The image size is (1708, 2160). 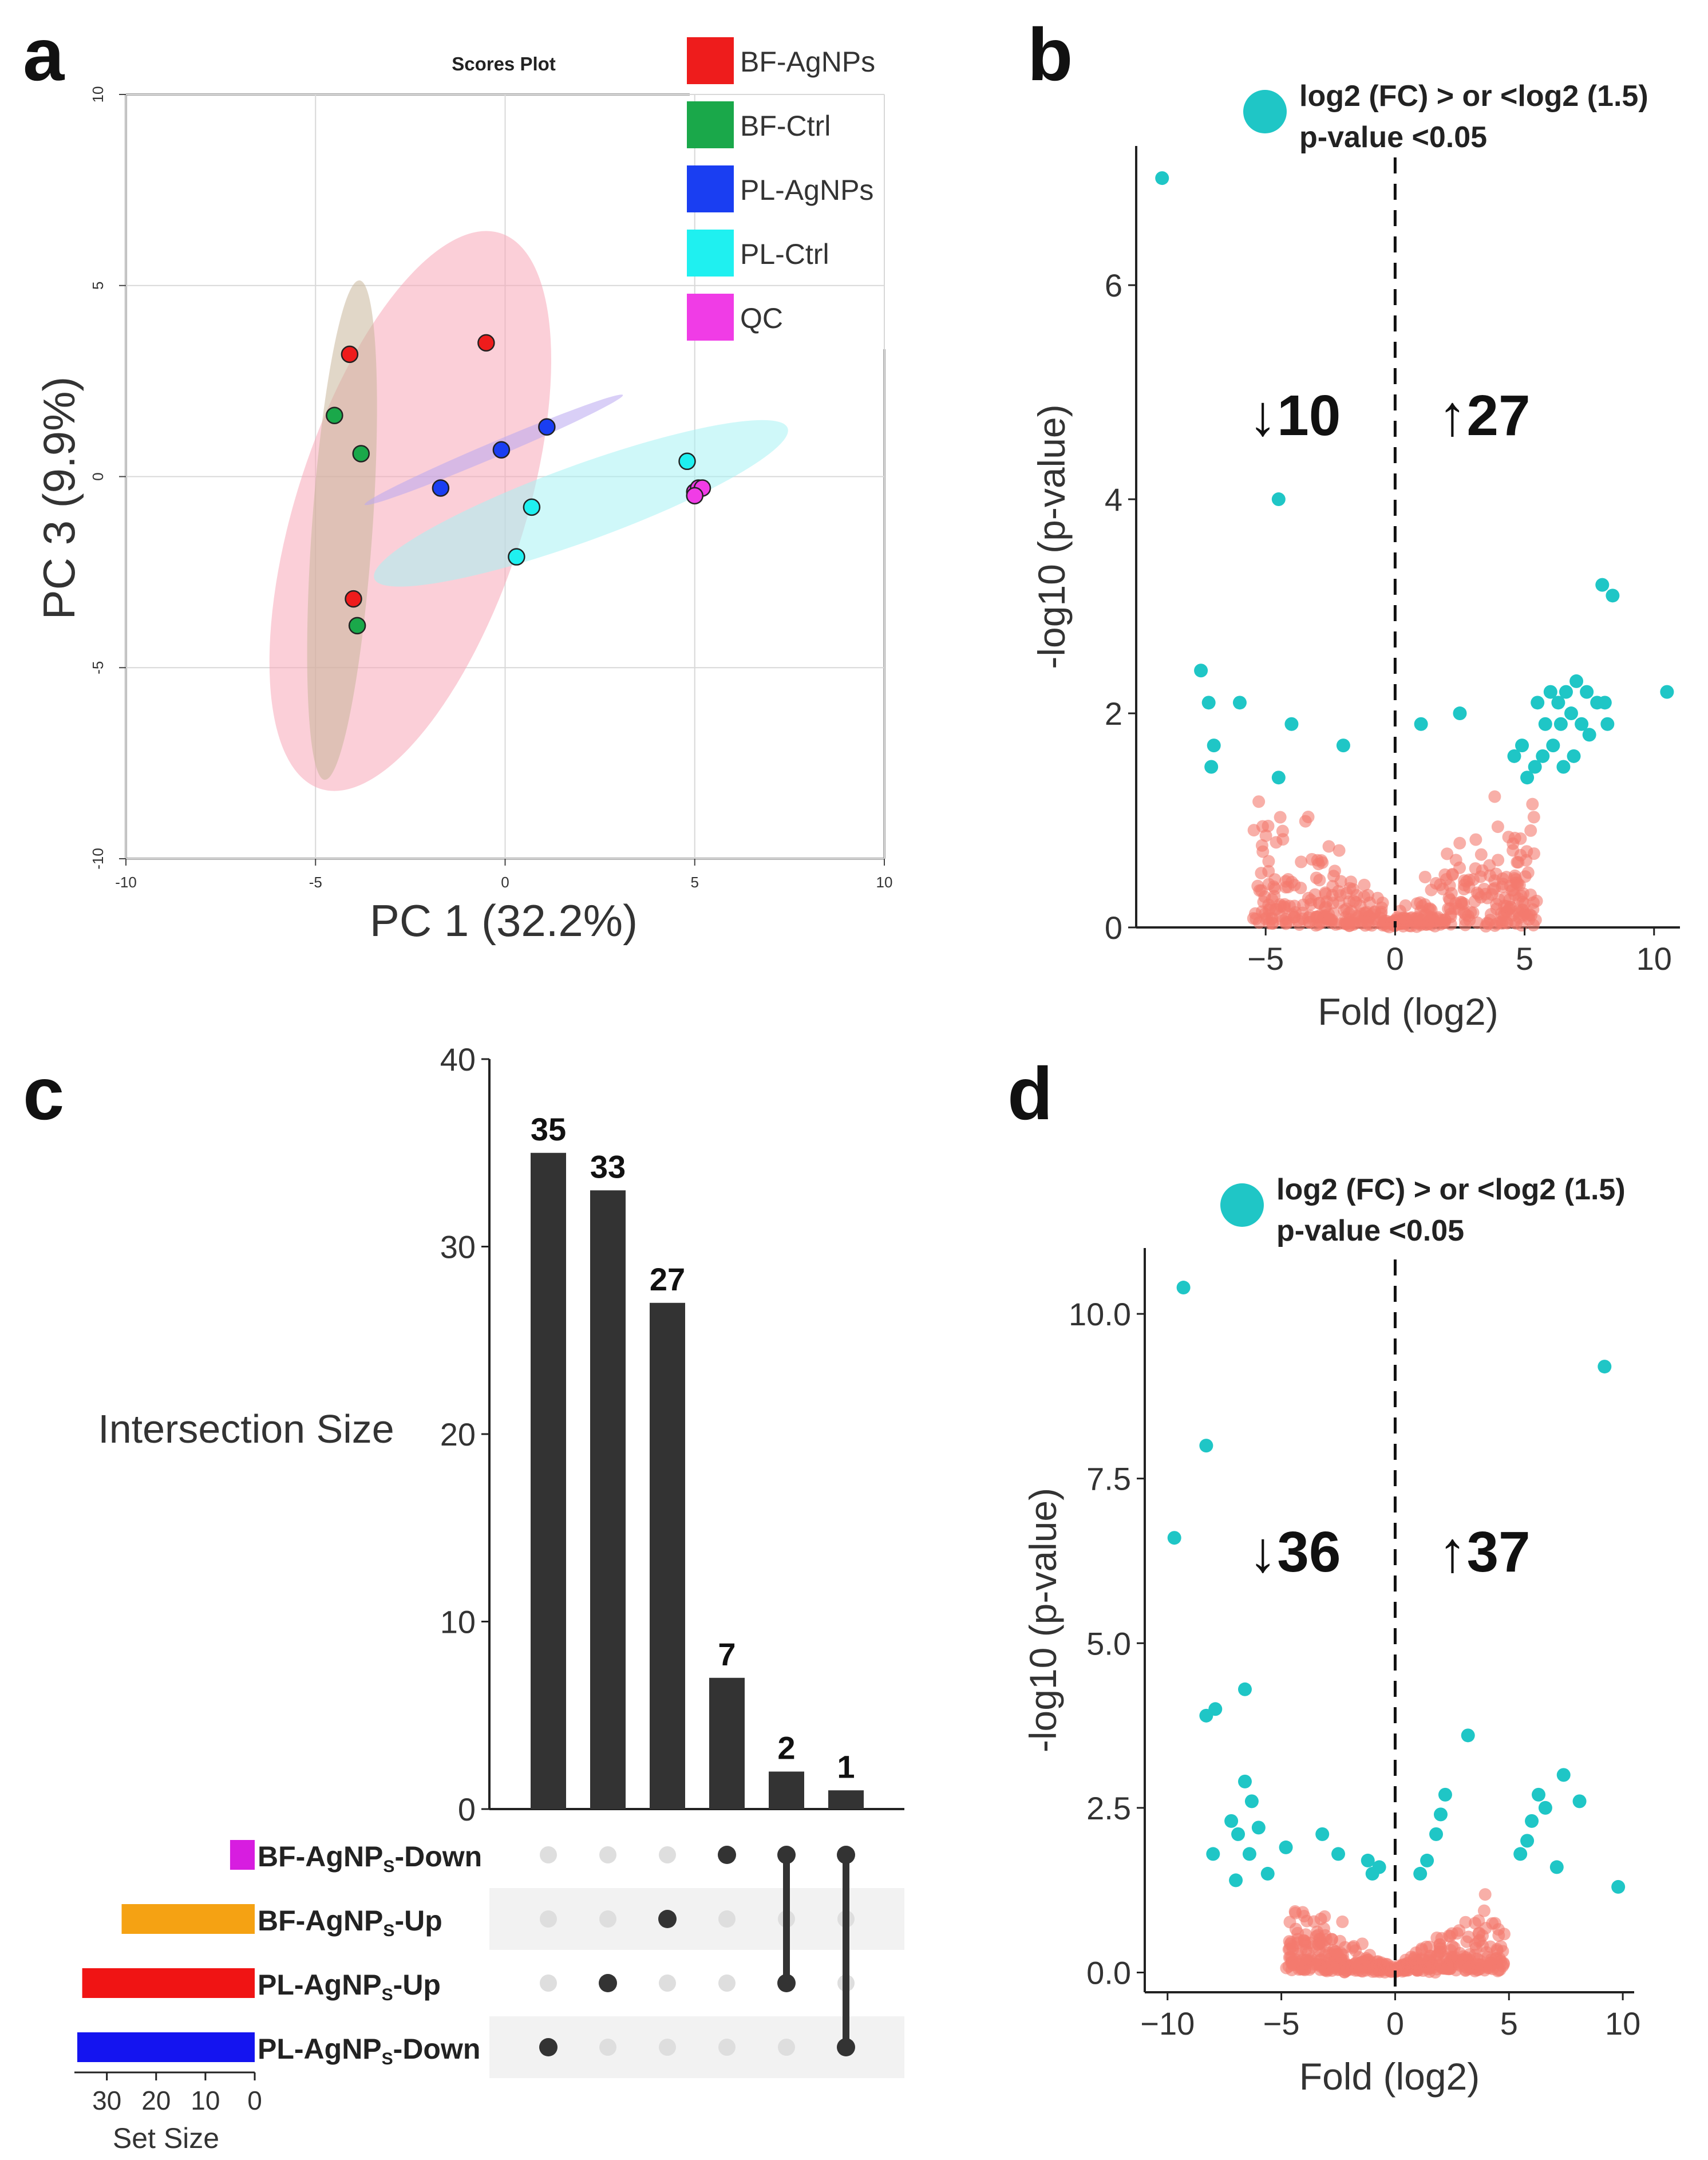 I want to click on y-tick-label: 30, so click(x=458, y=1247).